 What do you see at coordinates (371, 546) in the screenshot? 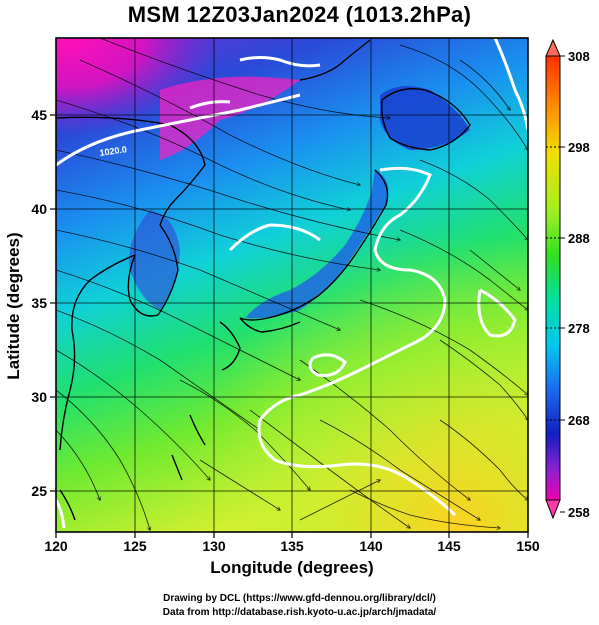
I see `x-tick-label: 140` at bounding box center [371, 546].